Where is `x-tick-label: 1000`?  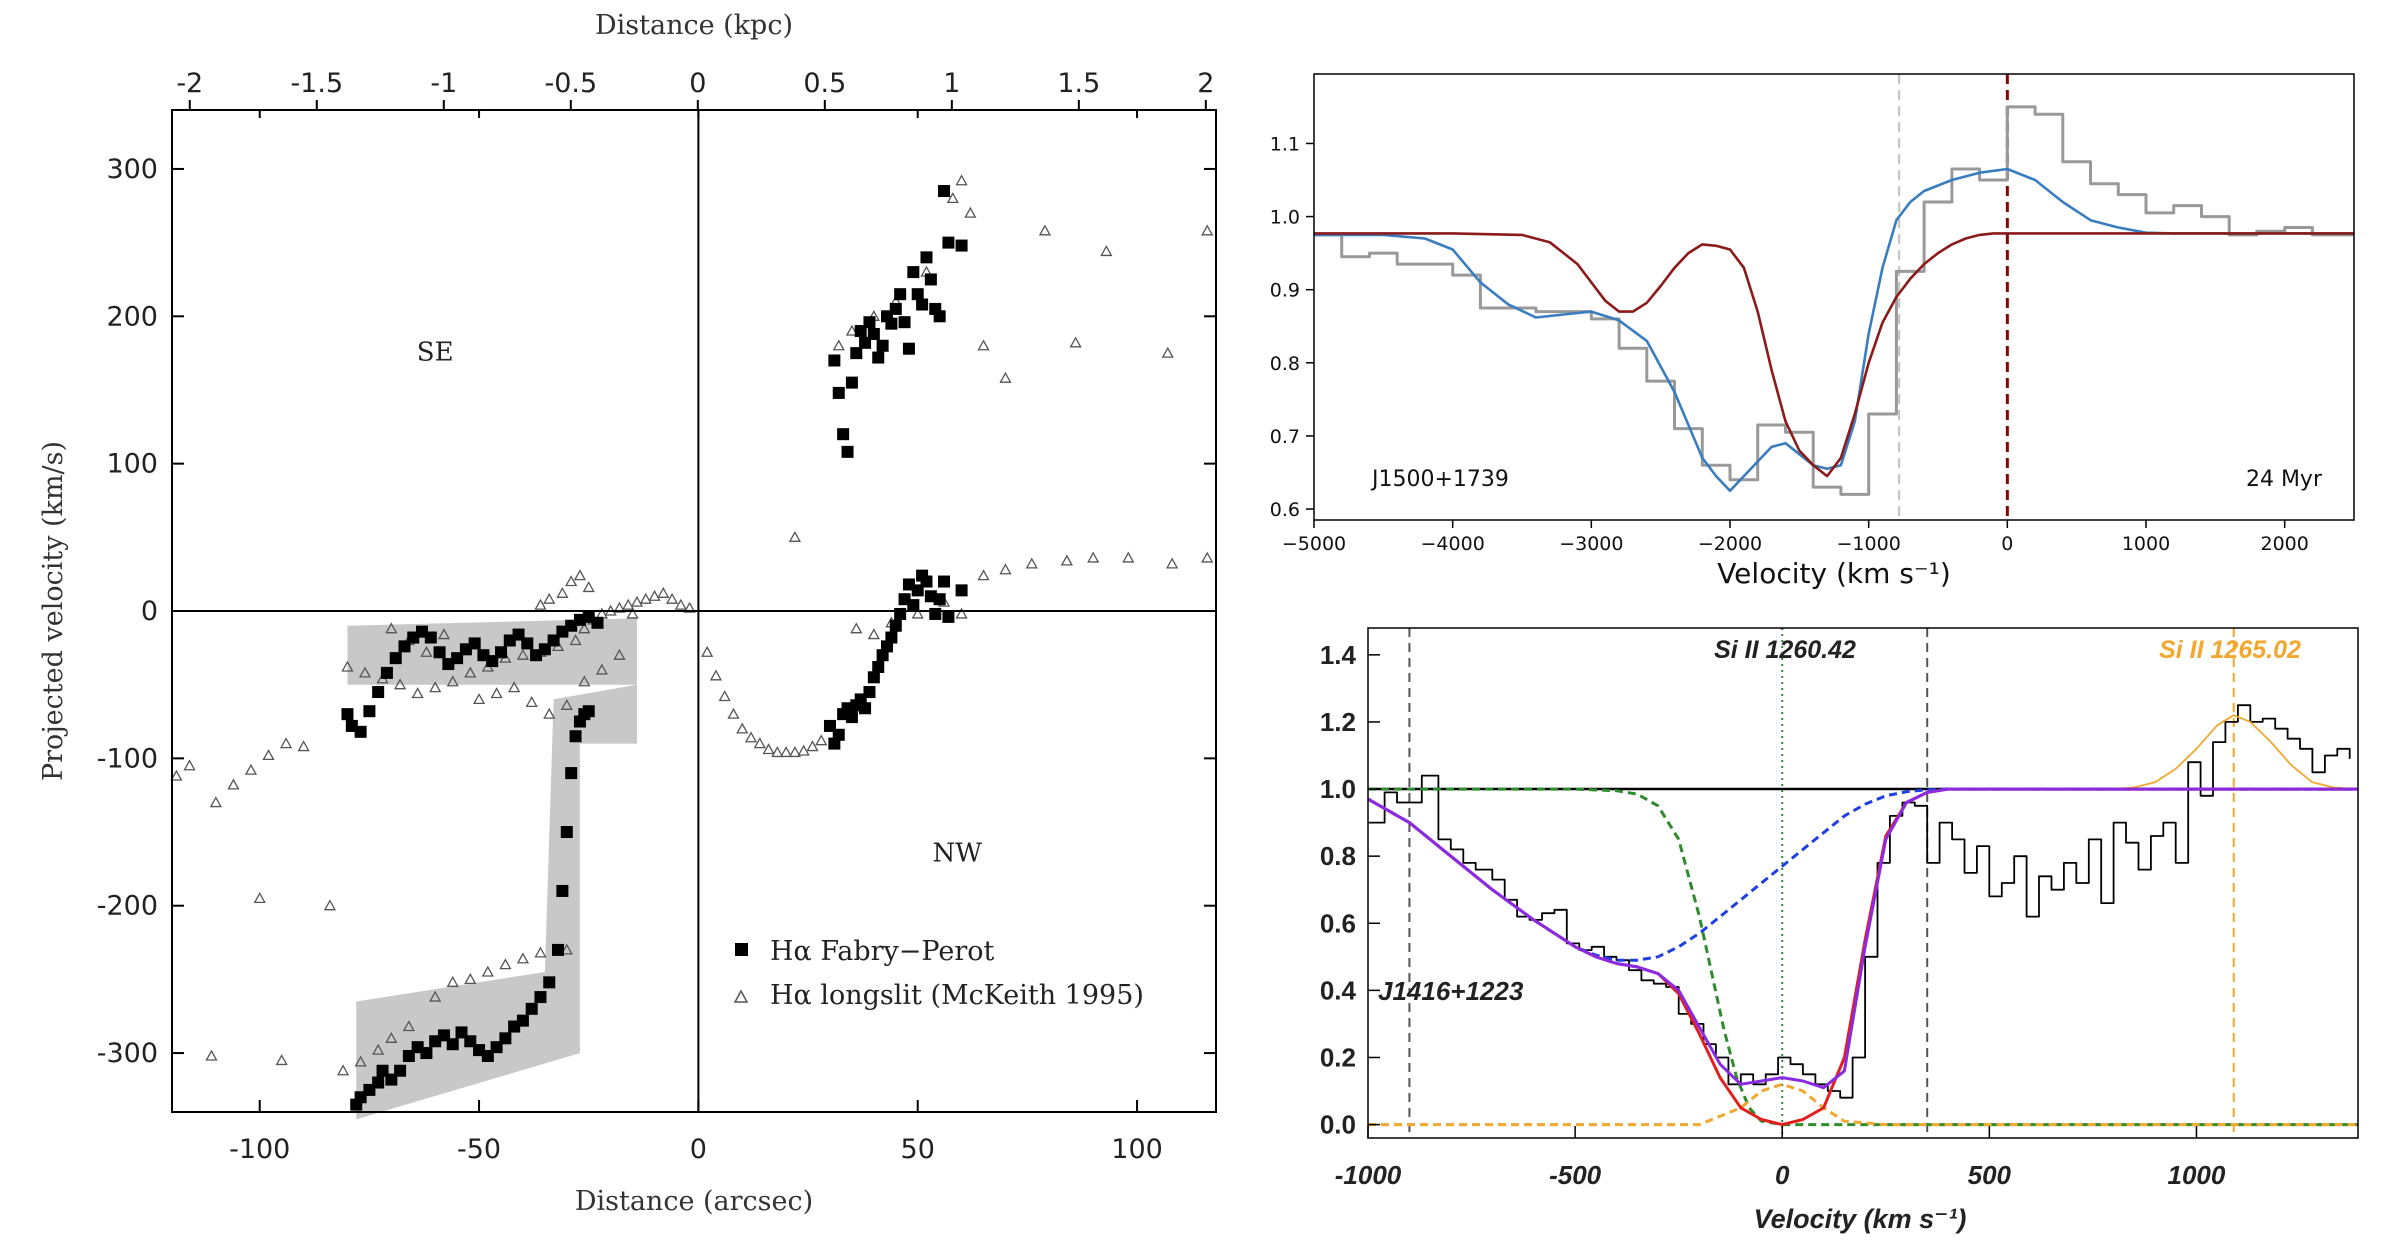
x-tick-label: 1000 is located at coordinates (2197, 1175).